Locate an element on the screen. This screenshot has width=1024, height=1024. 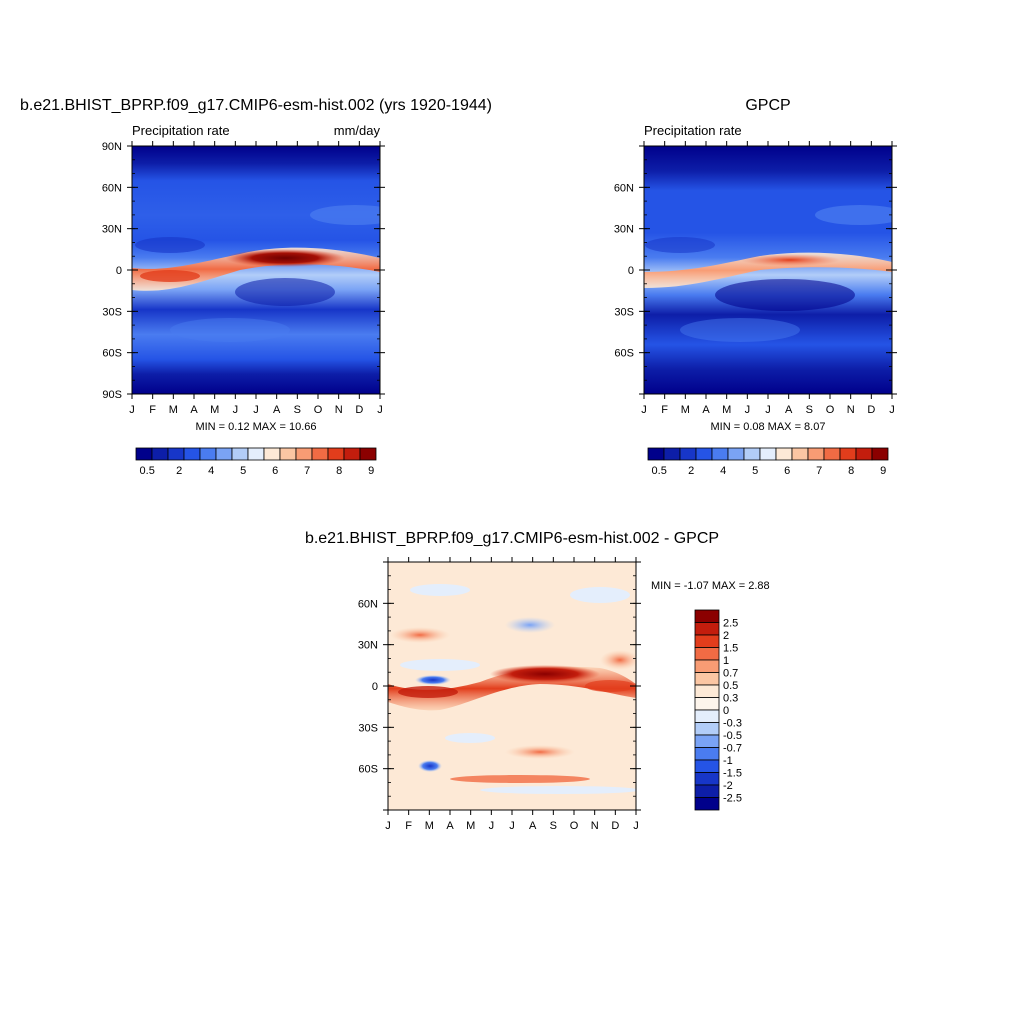
panel2-y-axis: 60N 30N 0 30S 60S is located at coordinates (755, 270).